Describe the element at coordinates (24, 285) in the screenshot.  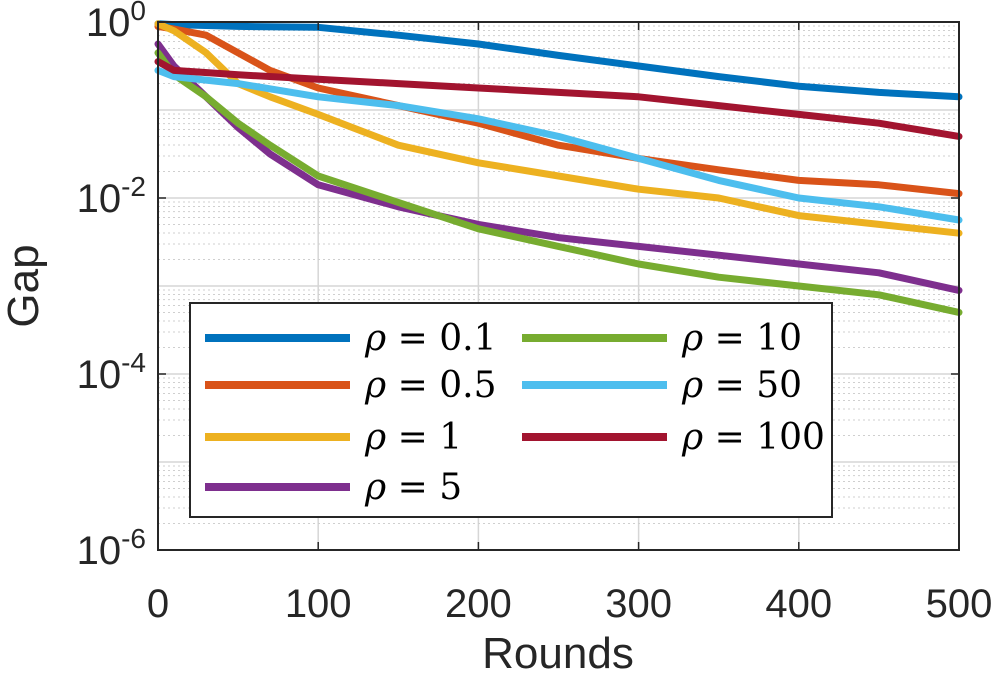
I see `y-axis-title: Gap` at that location.